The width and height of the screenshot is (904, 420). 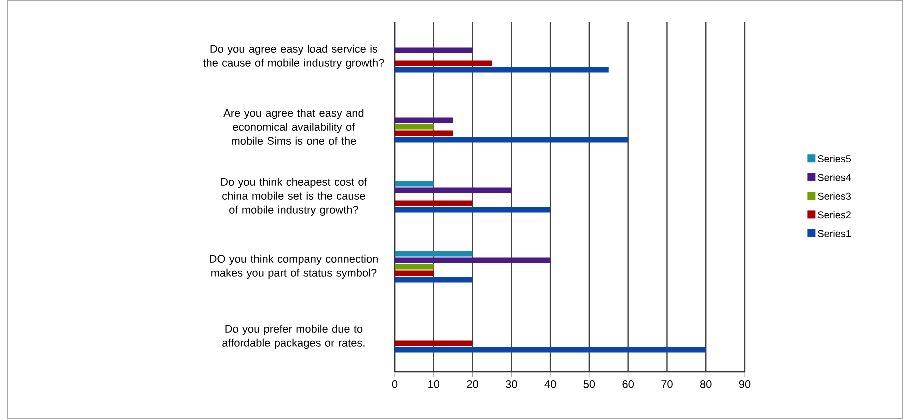 What do you see at coordinates (667, 384) in the screenshot?
I see `x-tick-label: 70` at bounding box center [667, 384].